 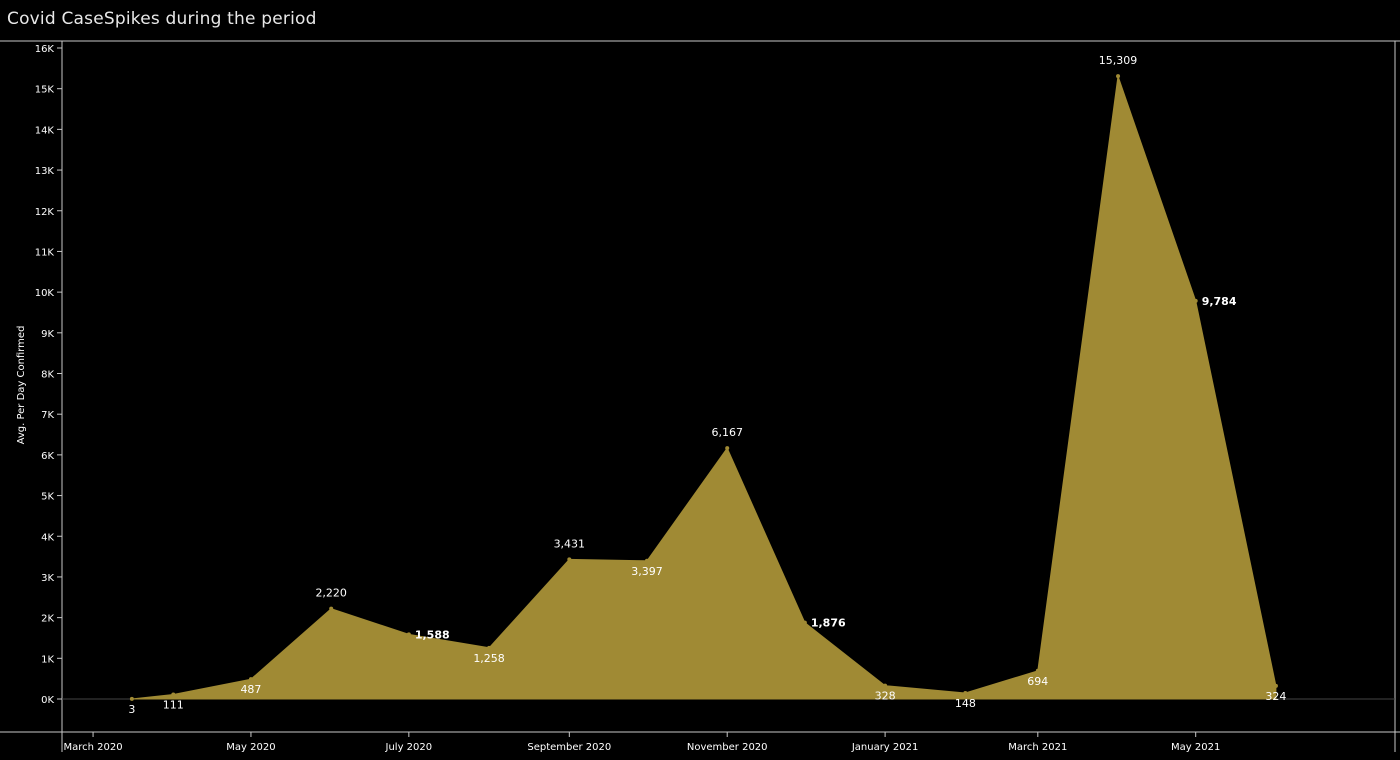 What do you see at coordinates (45, 90) in the screenshot?
I see `y-tick-label: 15K` at bounding box center [45, 90].